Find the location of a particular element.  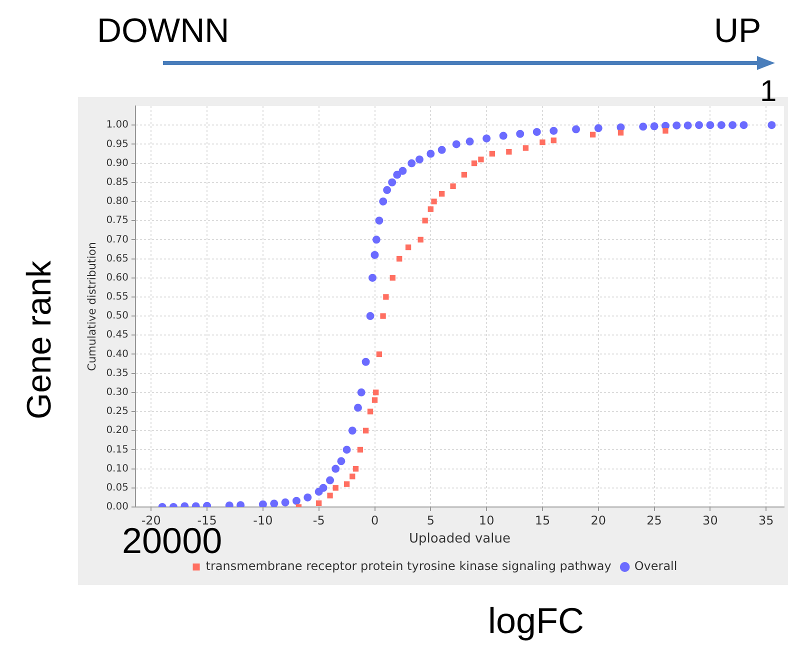

y-tick-label: 0.65 is located at coordinates (117, 258).